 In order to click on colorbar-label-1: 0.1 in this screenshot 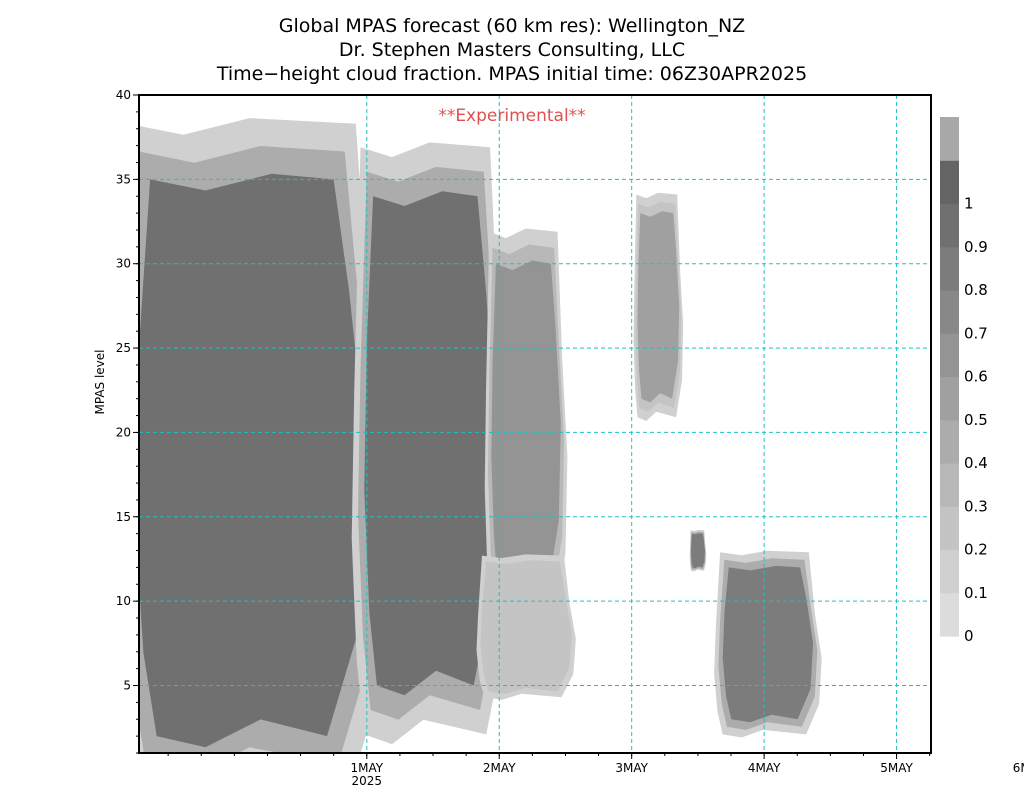, I will do `click(976, 593)`.